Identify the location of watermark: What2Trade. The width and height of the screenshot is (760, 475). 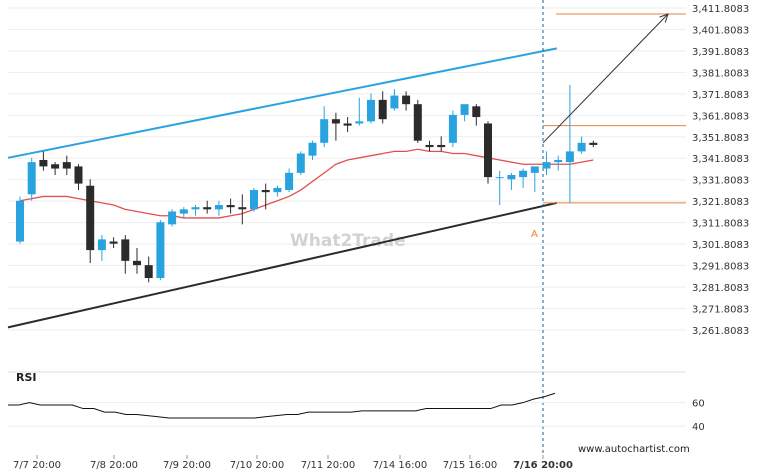
(348, 241).